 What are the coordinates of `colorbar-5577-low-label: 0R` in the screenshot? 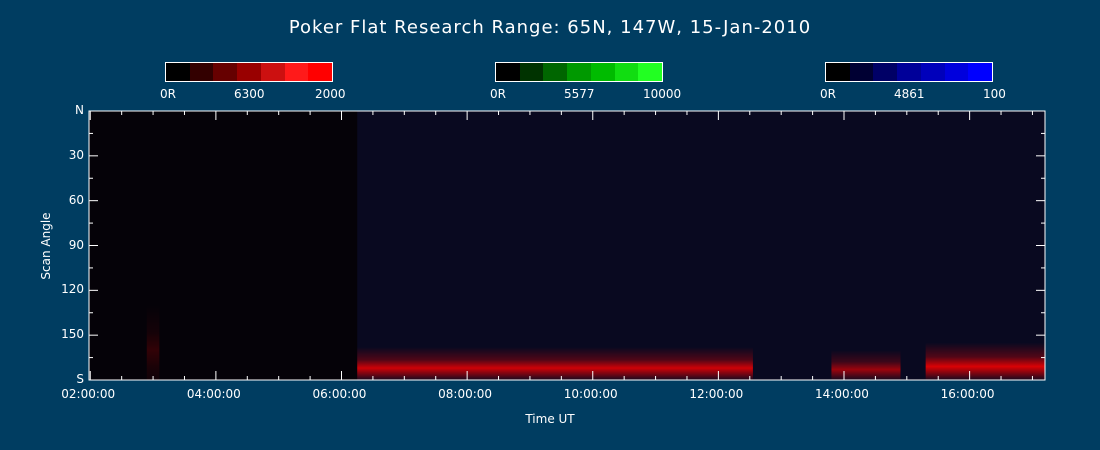 It's located at (498, 94).